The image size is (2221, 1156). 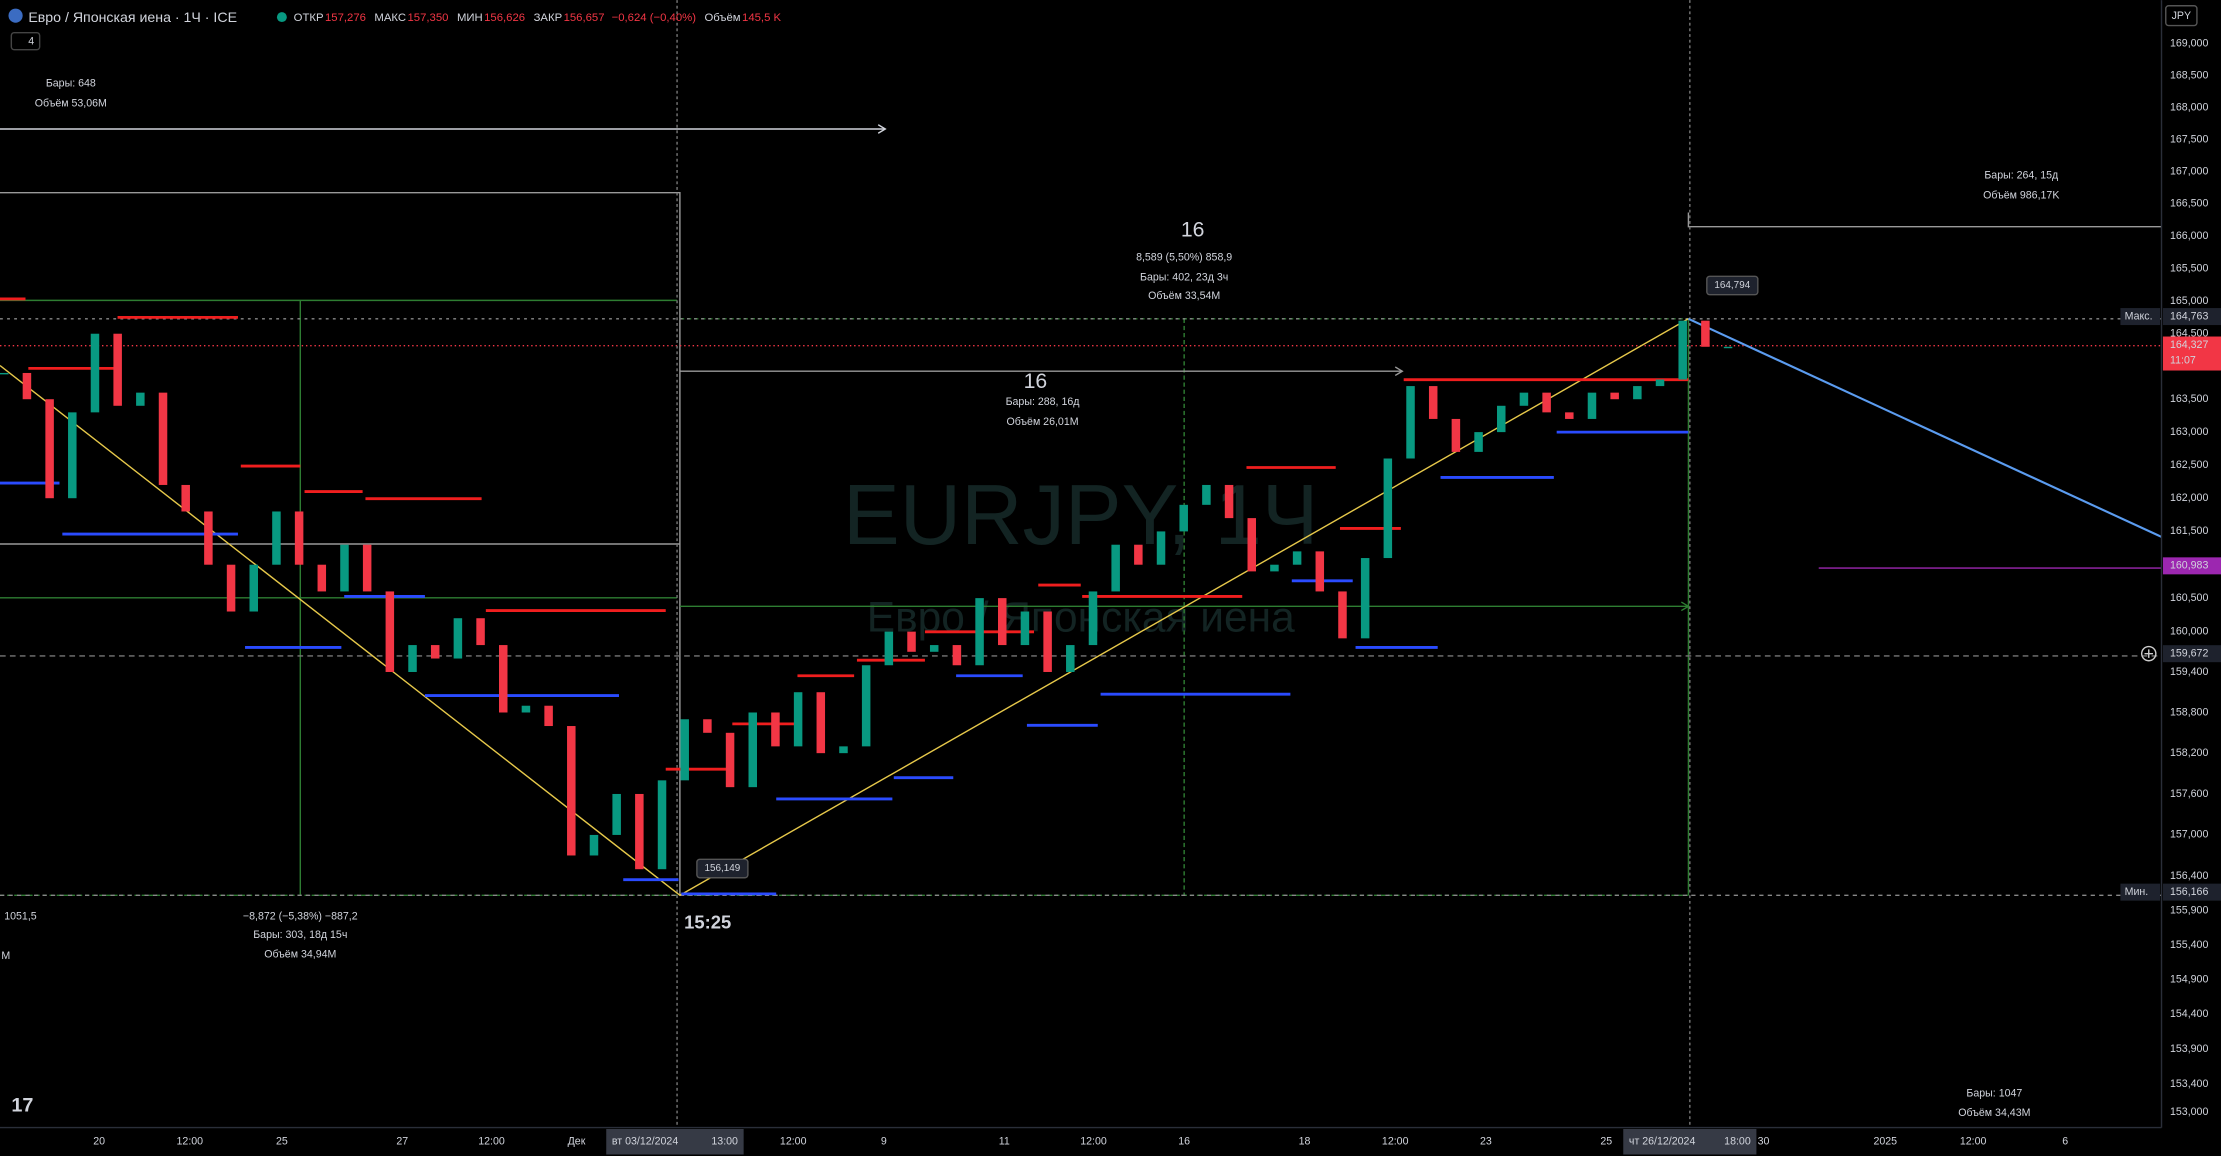 What do you see at coordinates (281, 17) in the screenshot?
I see `status-dot` at bounding box center [281, 17].